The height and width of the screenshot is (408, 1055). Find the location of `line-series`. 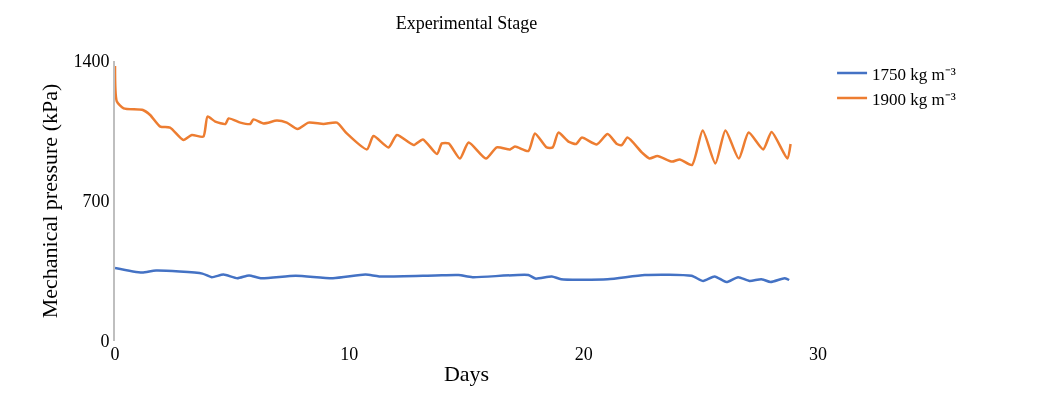

line-series is located at coordinates (453, 275).